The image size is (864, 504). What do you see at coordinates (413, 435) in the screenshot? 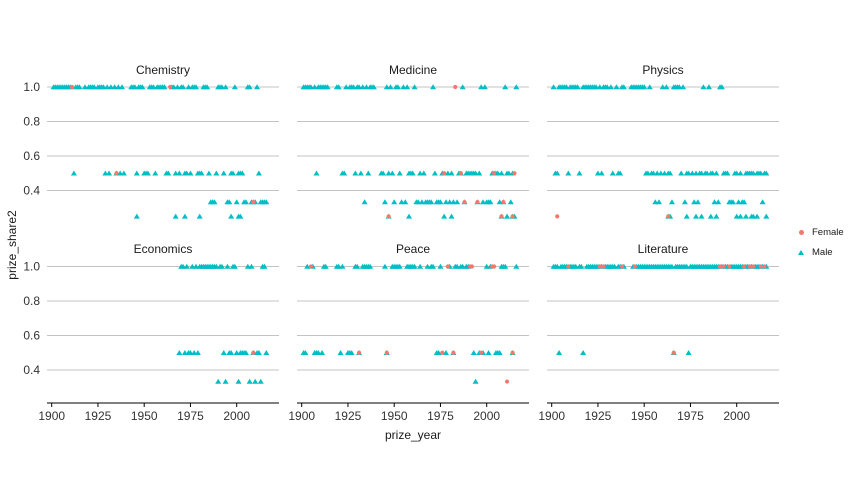
I see `x-axis-label: prize_year` at bounding box center [413, 435].